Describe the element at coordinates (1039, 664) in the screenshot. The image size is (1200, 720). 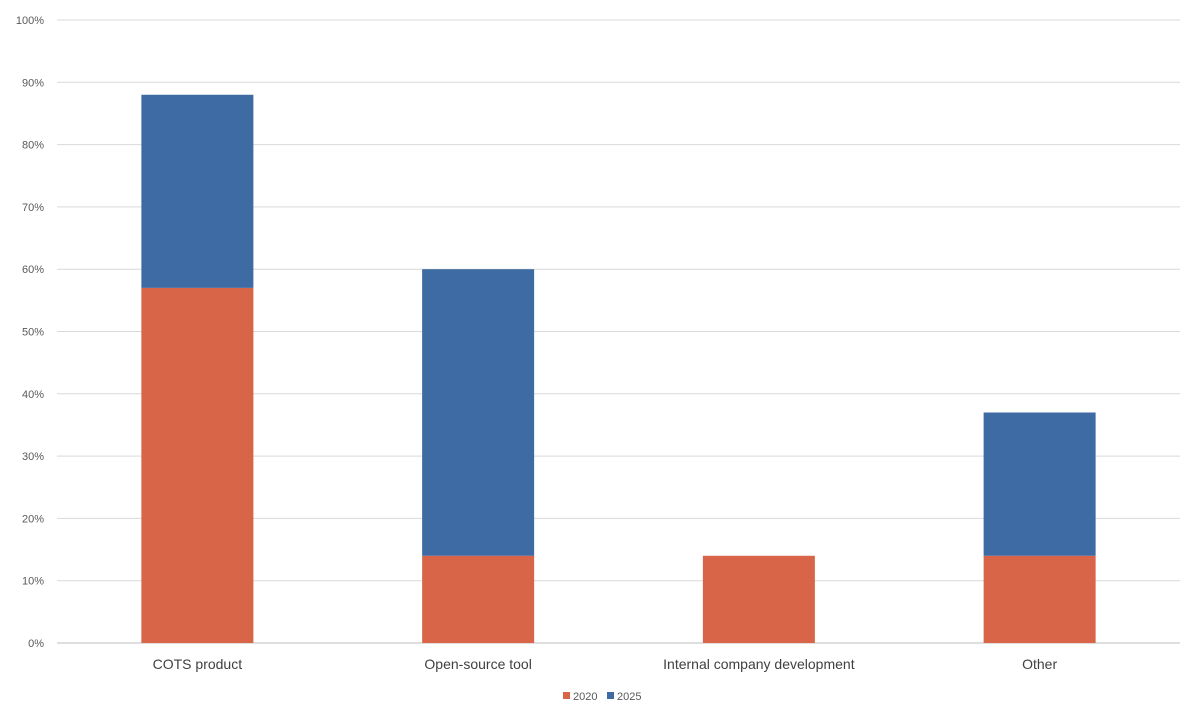
I see `x-category-label: Other` at that location.